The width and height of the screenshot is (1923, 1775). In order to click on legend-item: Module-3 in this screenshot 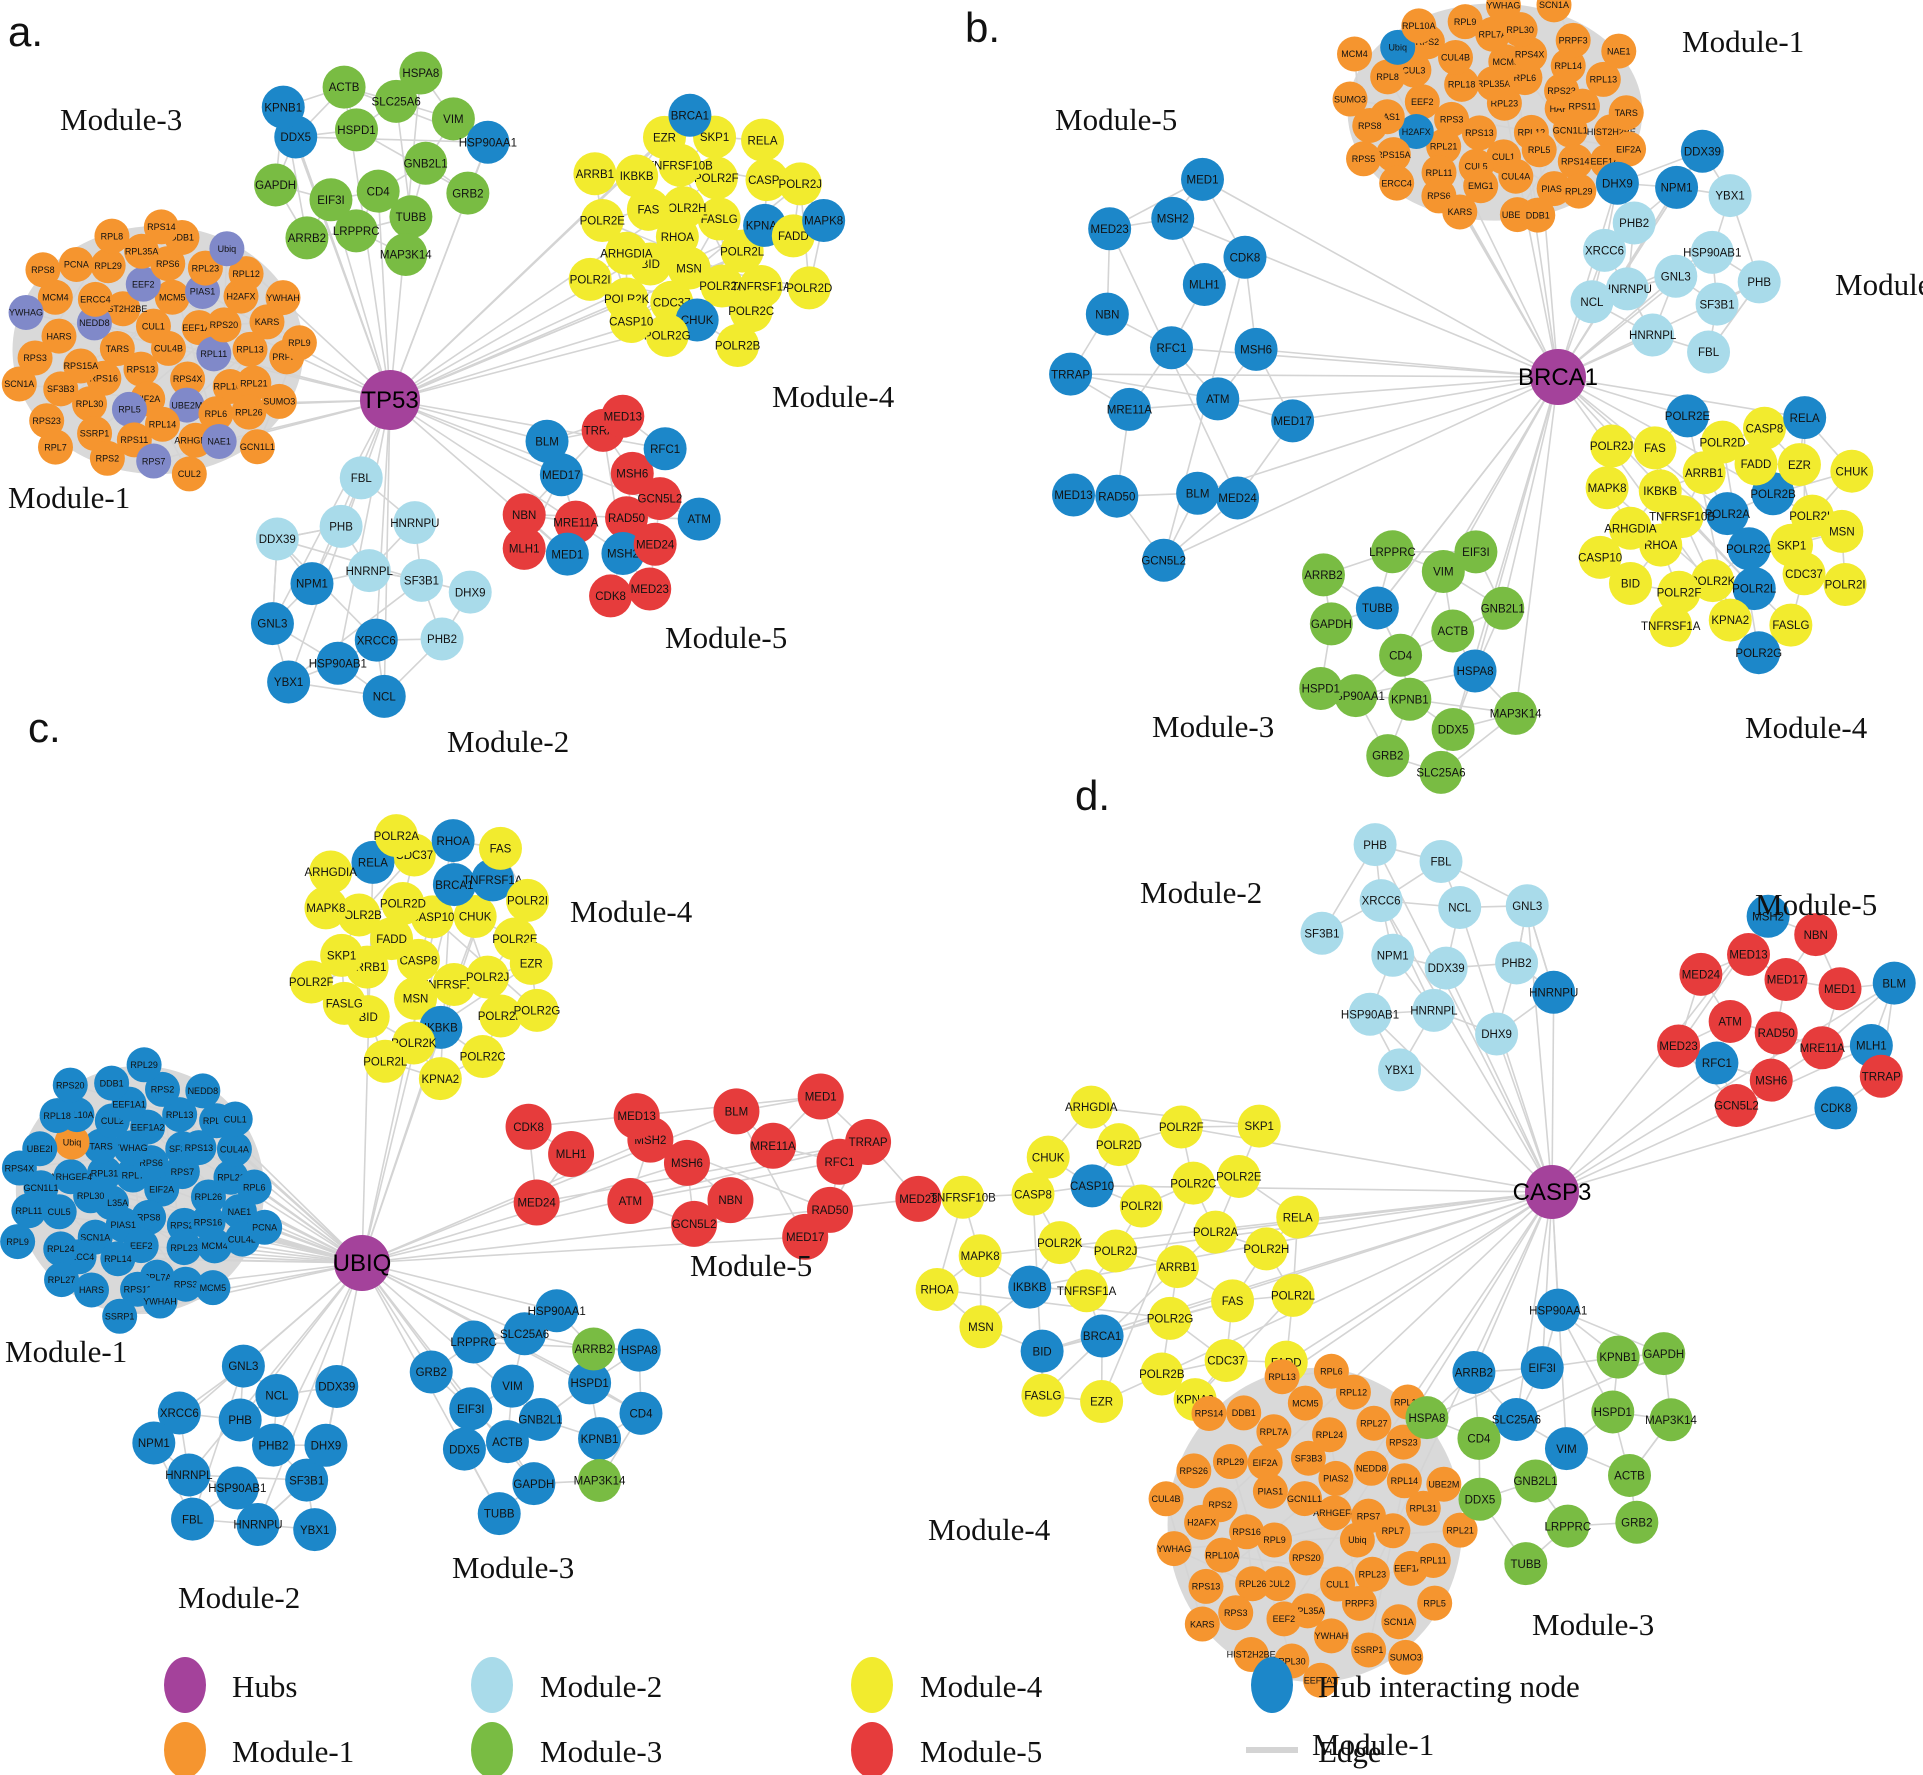, I will do `click(566, 1748)`.